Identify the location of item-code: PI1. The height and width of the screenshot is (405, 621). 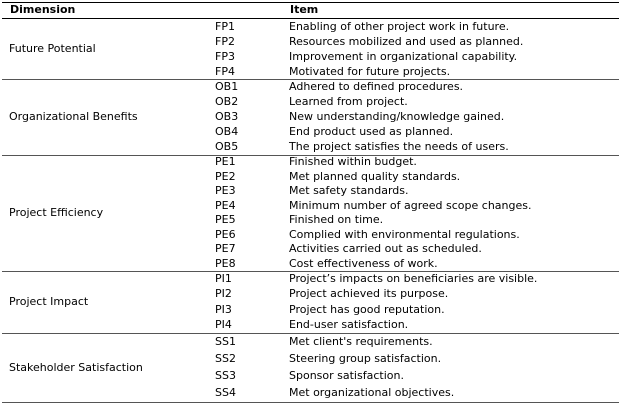
(223, 278).